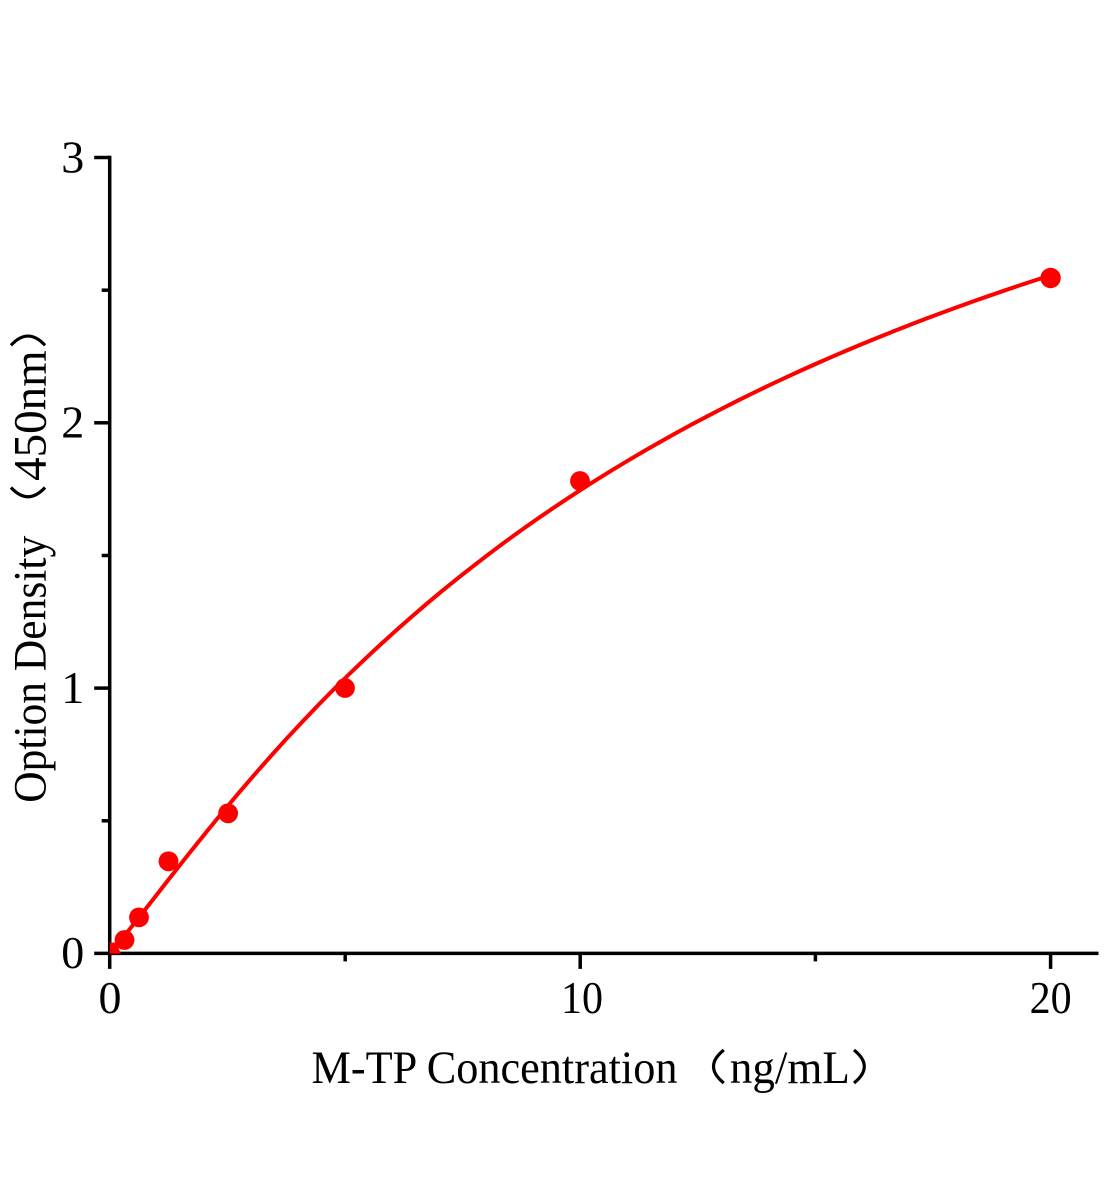 The image size is (1104, 1200). Describe the element at coordinates (72, 156) in the screenshot. I see `svg-text: 3` at that location.